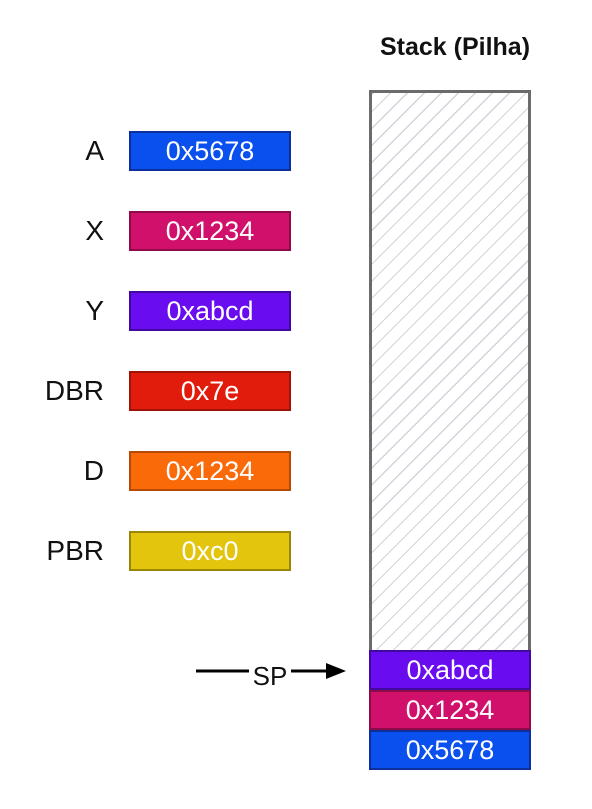 The height and width of the screenshot is (809, 592). I want to click on register-value-d: 0x1234, so click(210, 471).